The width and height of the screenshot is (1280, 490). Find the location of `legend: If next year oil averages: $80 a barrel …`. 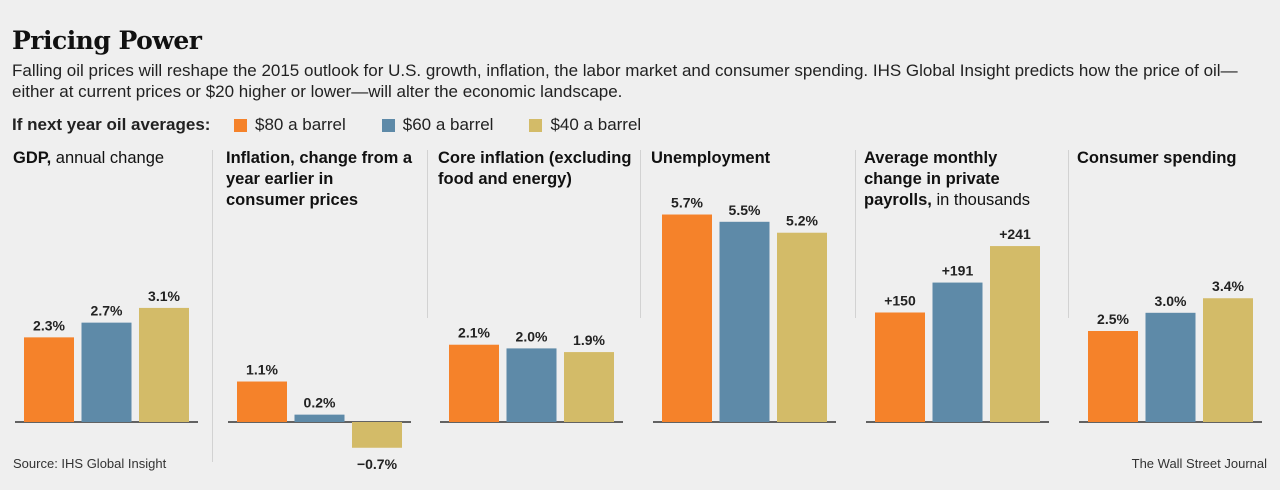

legend: If next year oil averages: $80 a barrel … is located at coordinates (344, 125).